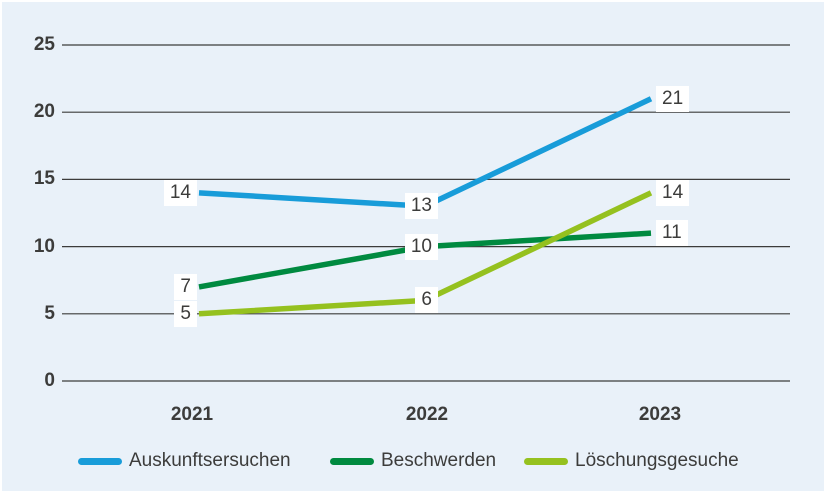 This screenshot has height=493, width=826. Describe the element at coordinates (44, 246) in the screenshot. I see `y-axis-tick: 10` at that location.